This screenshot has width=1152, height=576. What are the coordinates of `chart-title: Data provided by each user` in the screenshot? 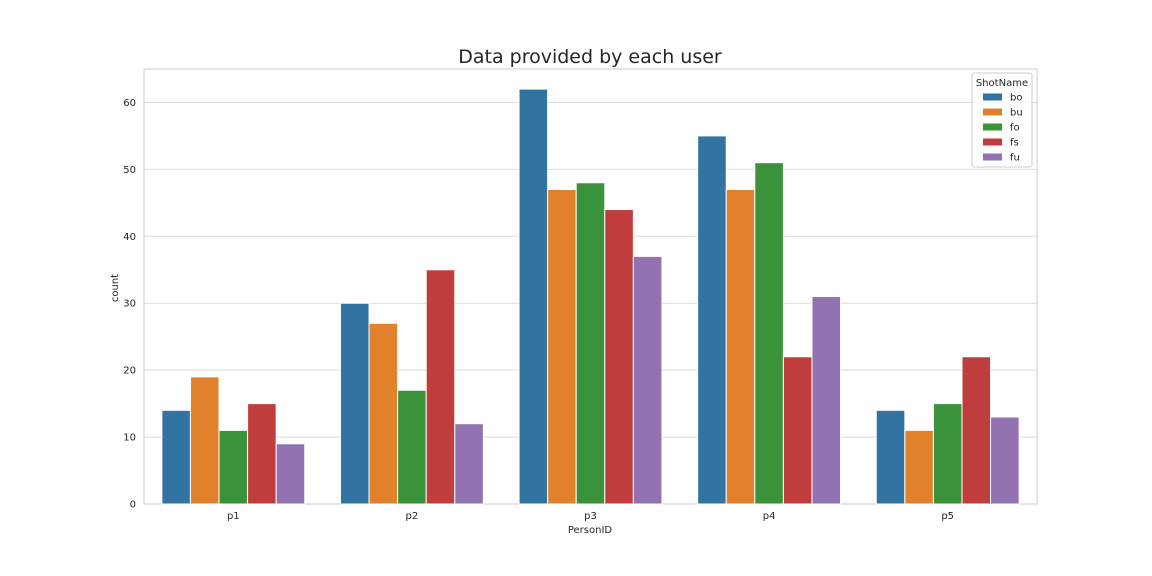 It's located at (590, 57).